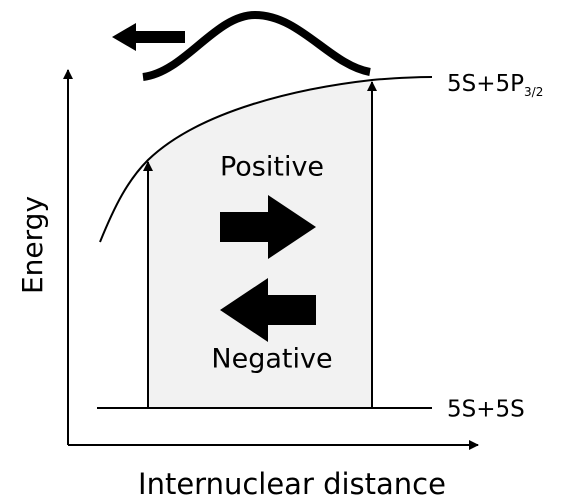  I want to click on x-axis-label: Internuclear distance, so click(292, 484).